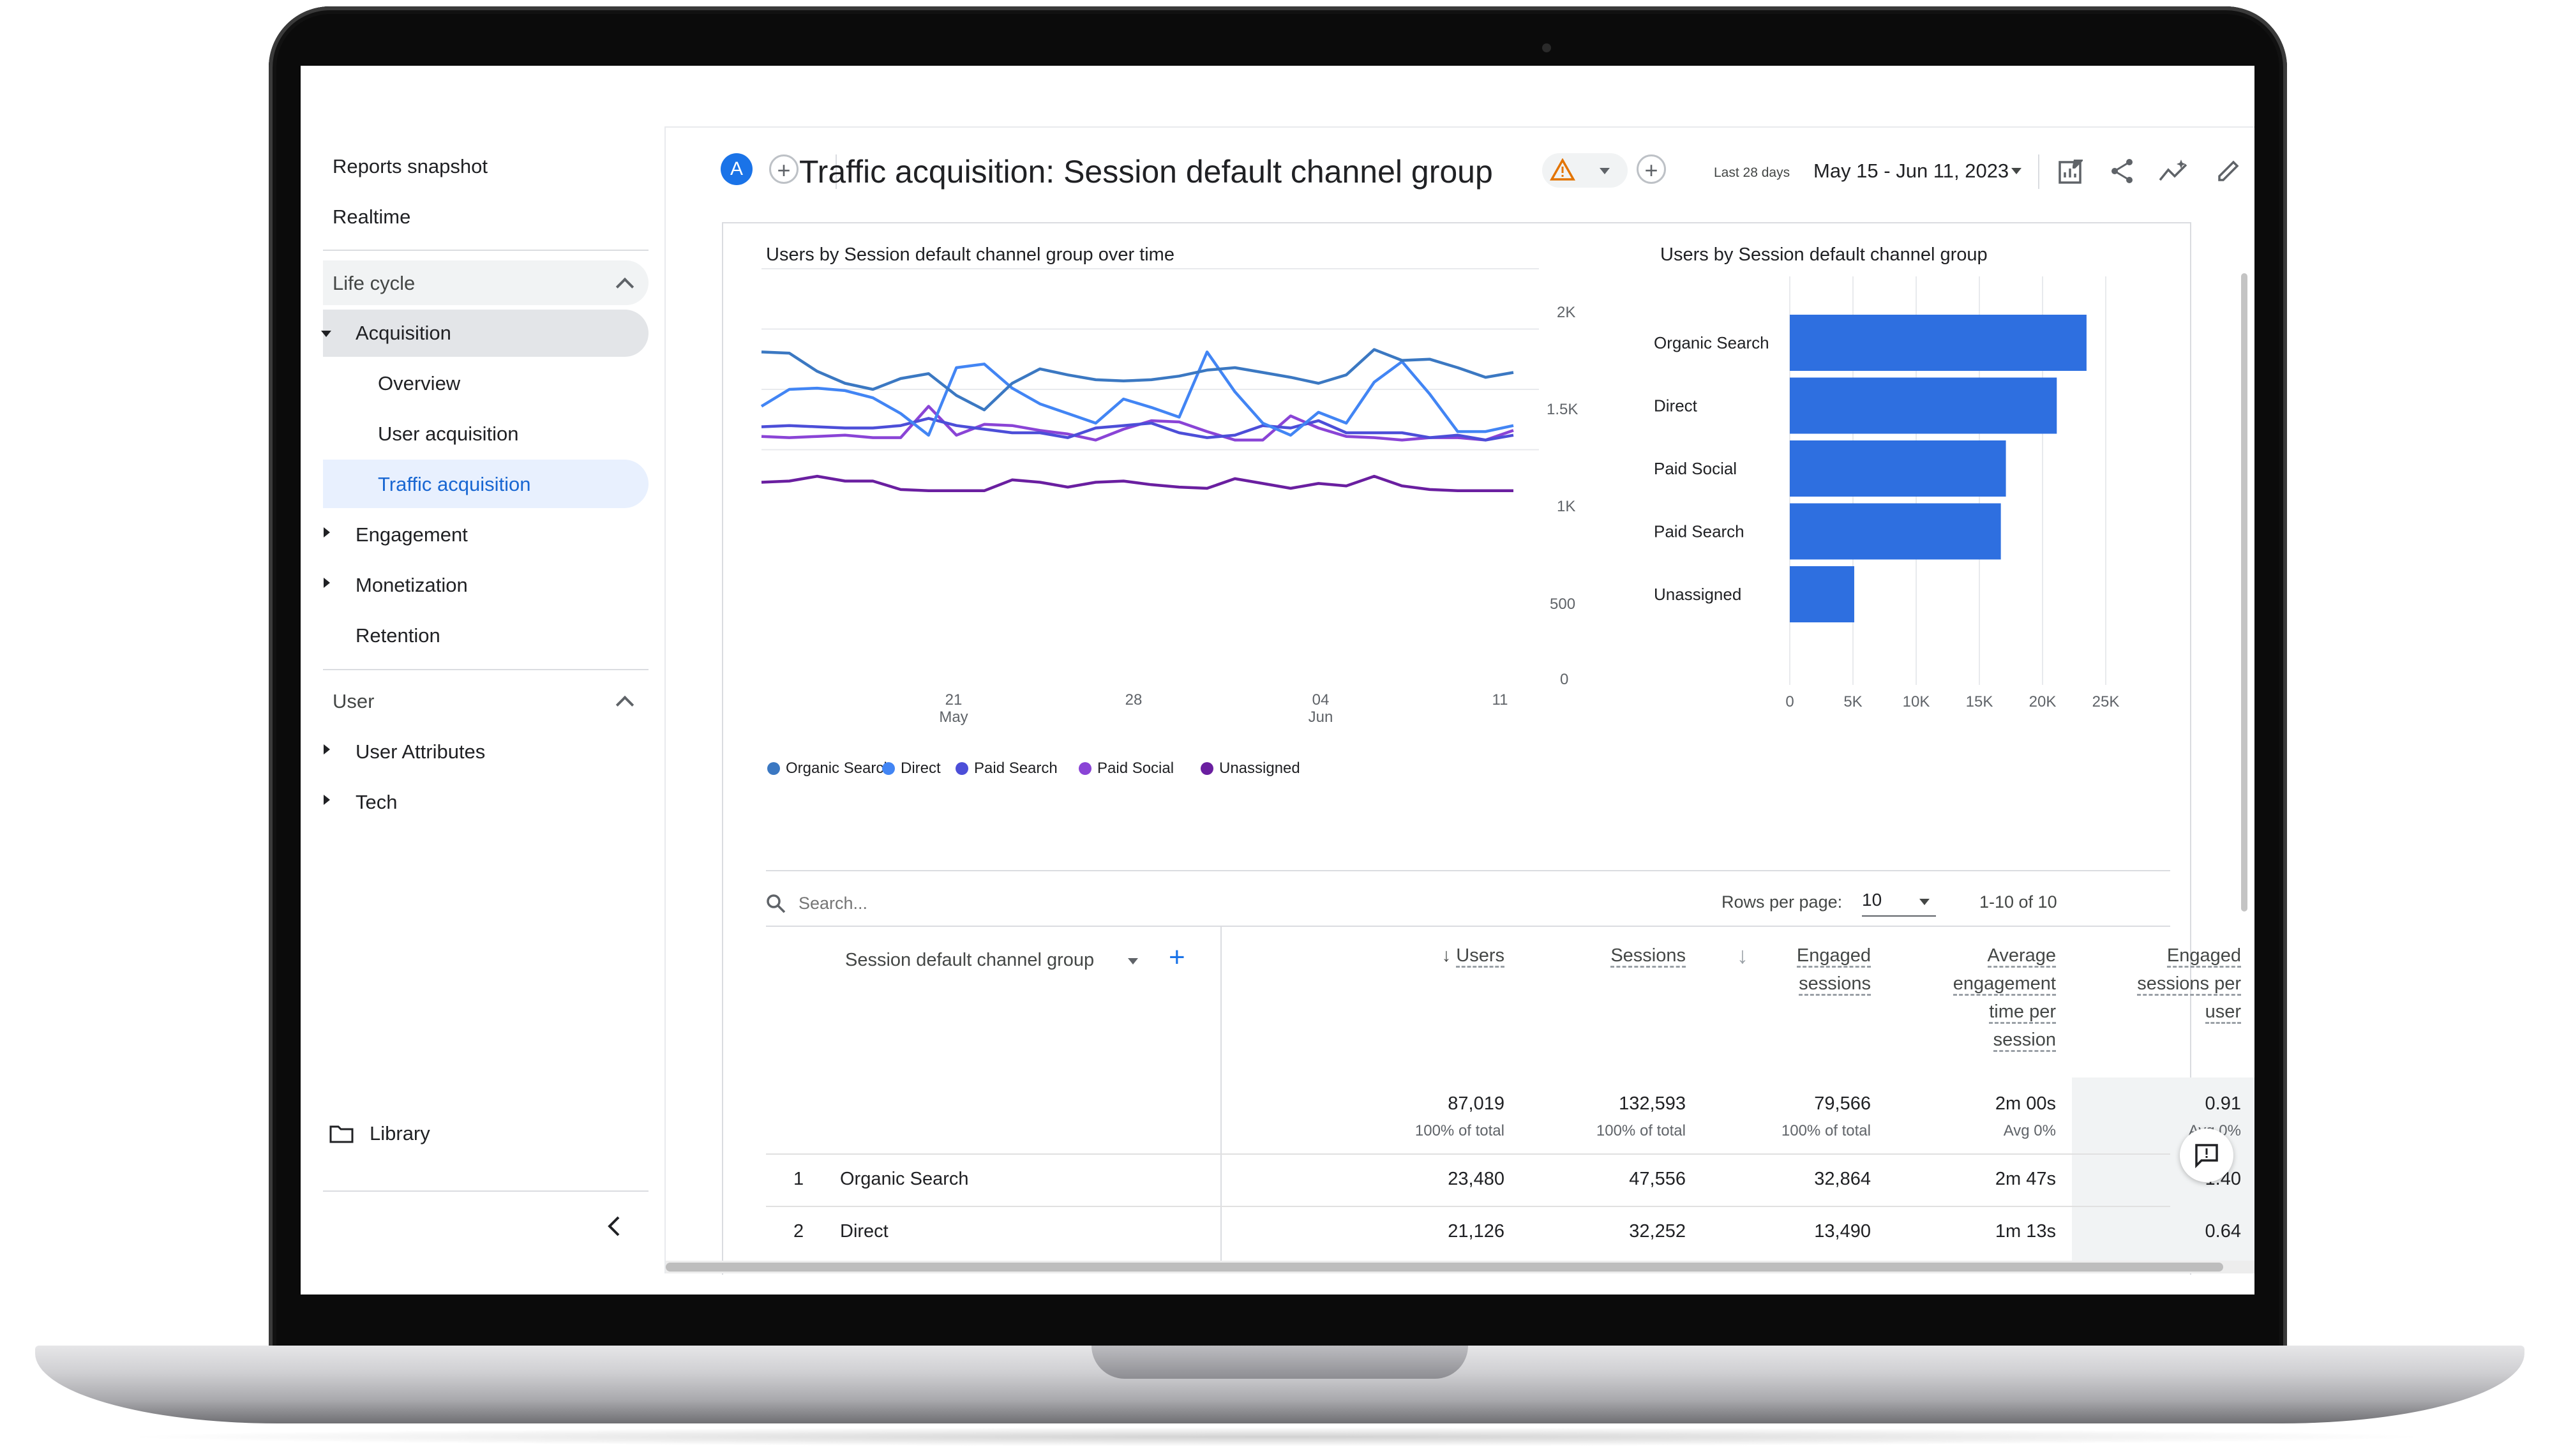 Image resolution: width=2550 pixels, height=1456 pixels. Describe the element at coordinates (2122, 171) in the screenshot. I see `share-icon` at that location.